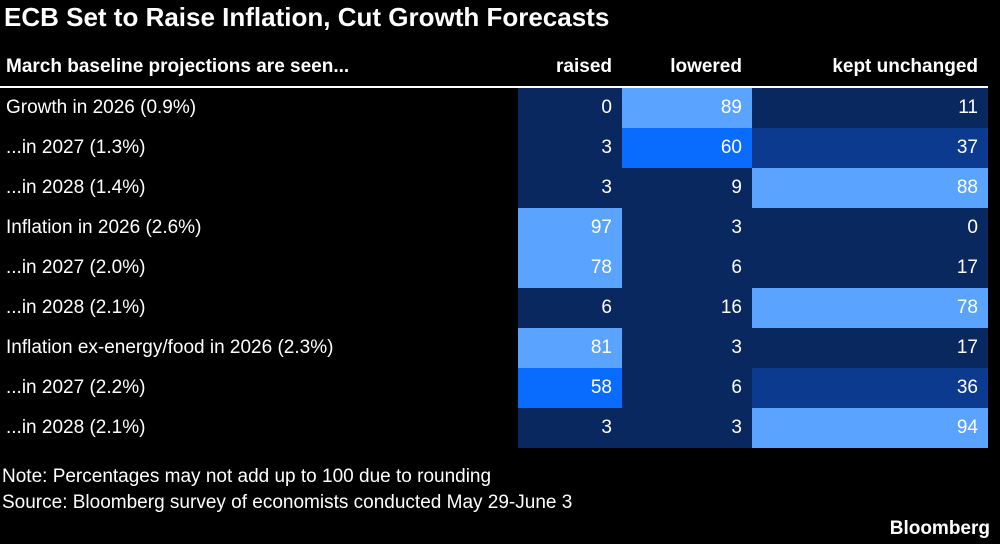  Describe the element at coordinates (706, 66) in the screenshot. I see `column-header: lowered` at that location.